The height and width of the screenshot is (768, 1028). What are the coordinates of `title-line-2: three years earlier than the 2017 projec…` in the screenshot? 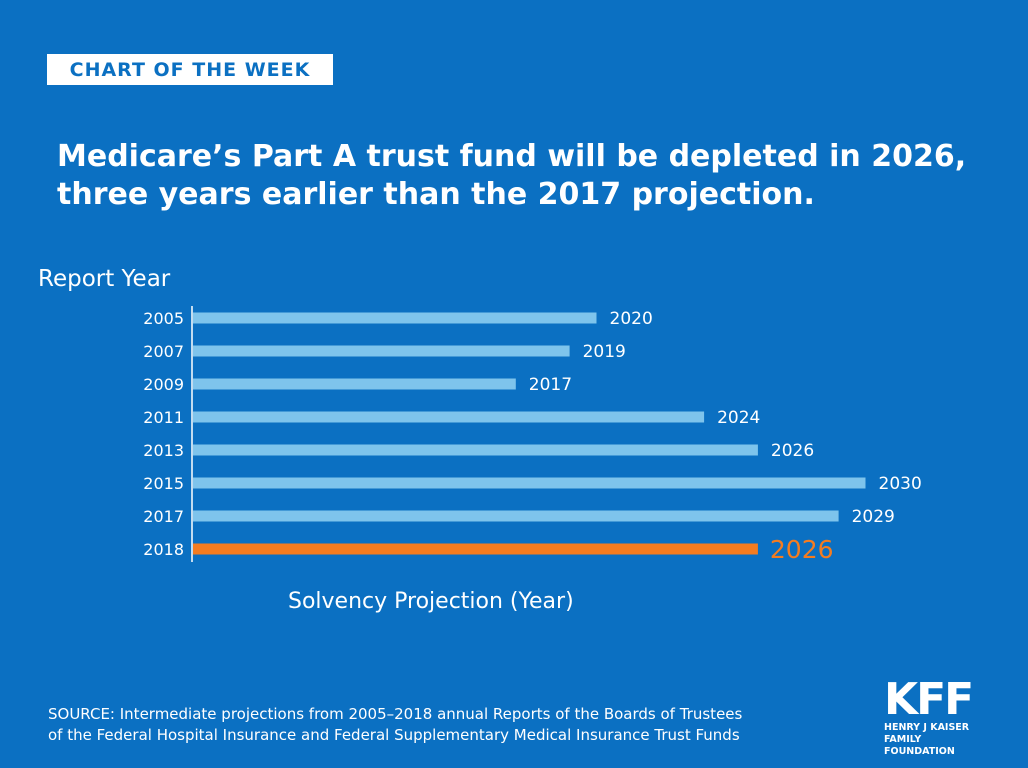 It's located at (436, 194).